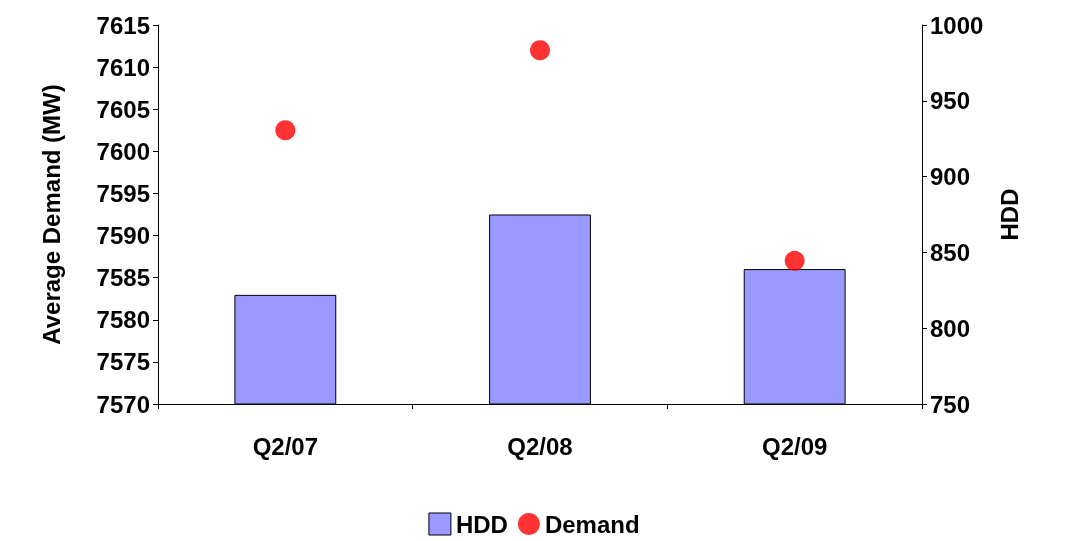 The height and width of the screenshot is (541, 1068). Describe the element at coordinates (123, 278) in the screenshot. I see `y-tick-label: 7585` at that location.